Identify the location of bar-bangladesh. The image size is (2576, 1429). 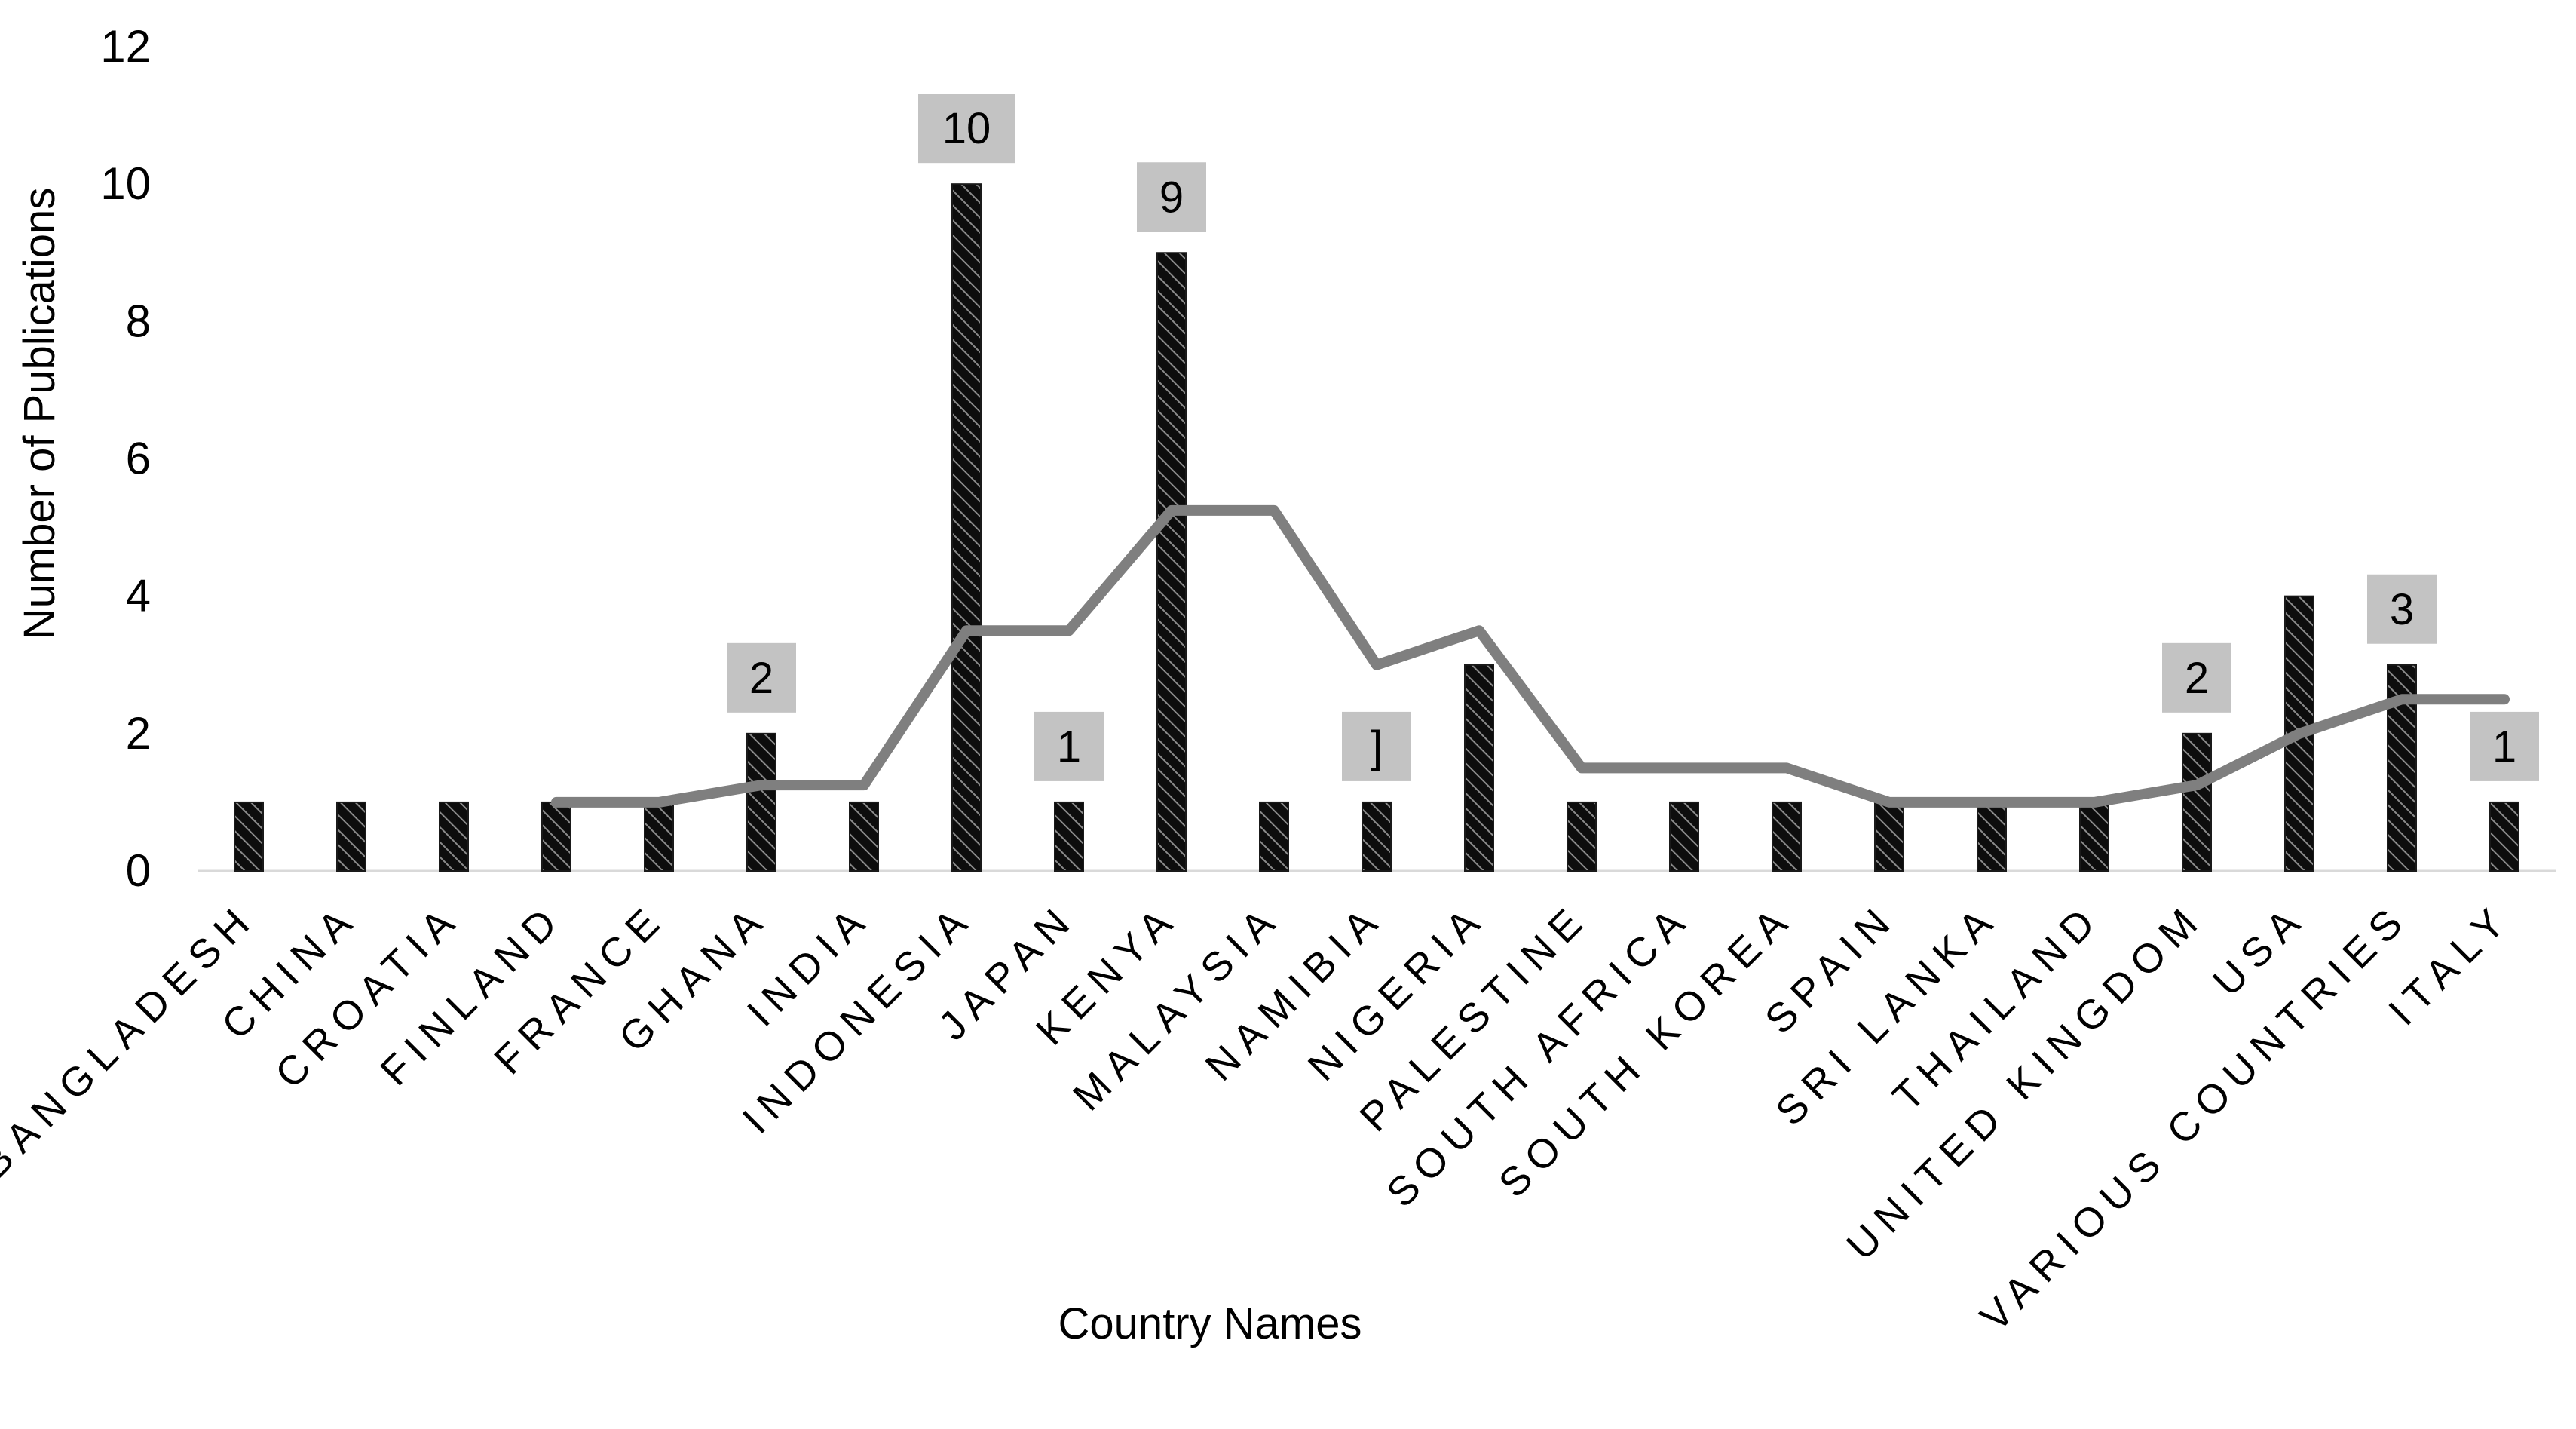
(249, 836).